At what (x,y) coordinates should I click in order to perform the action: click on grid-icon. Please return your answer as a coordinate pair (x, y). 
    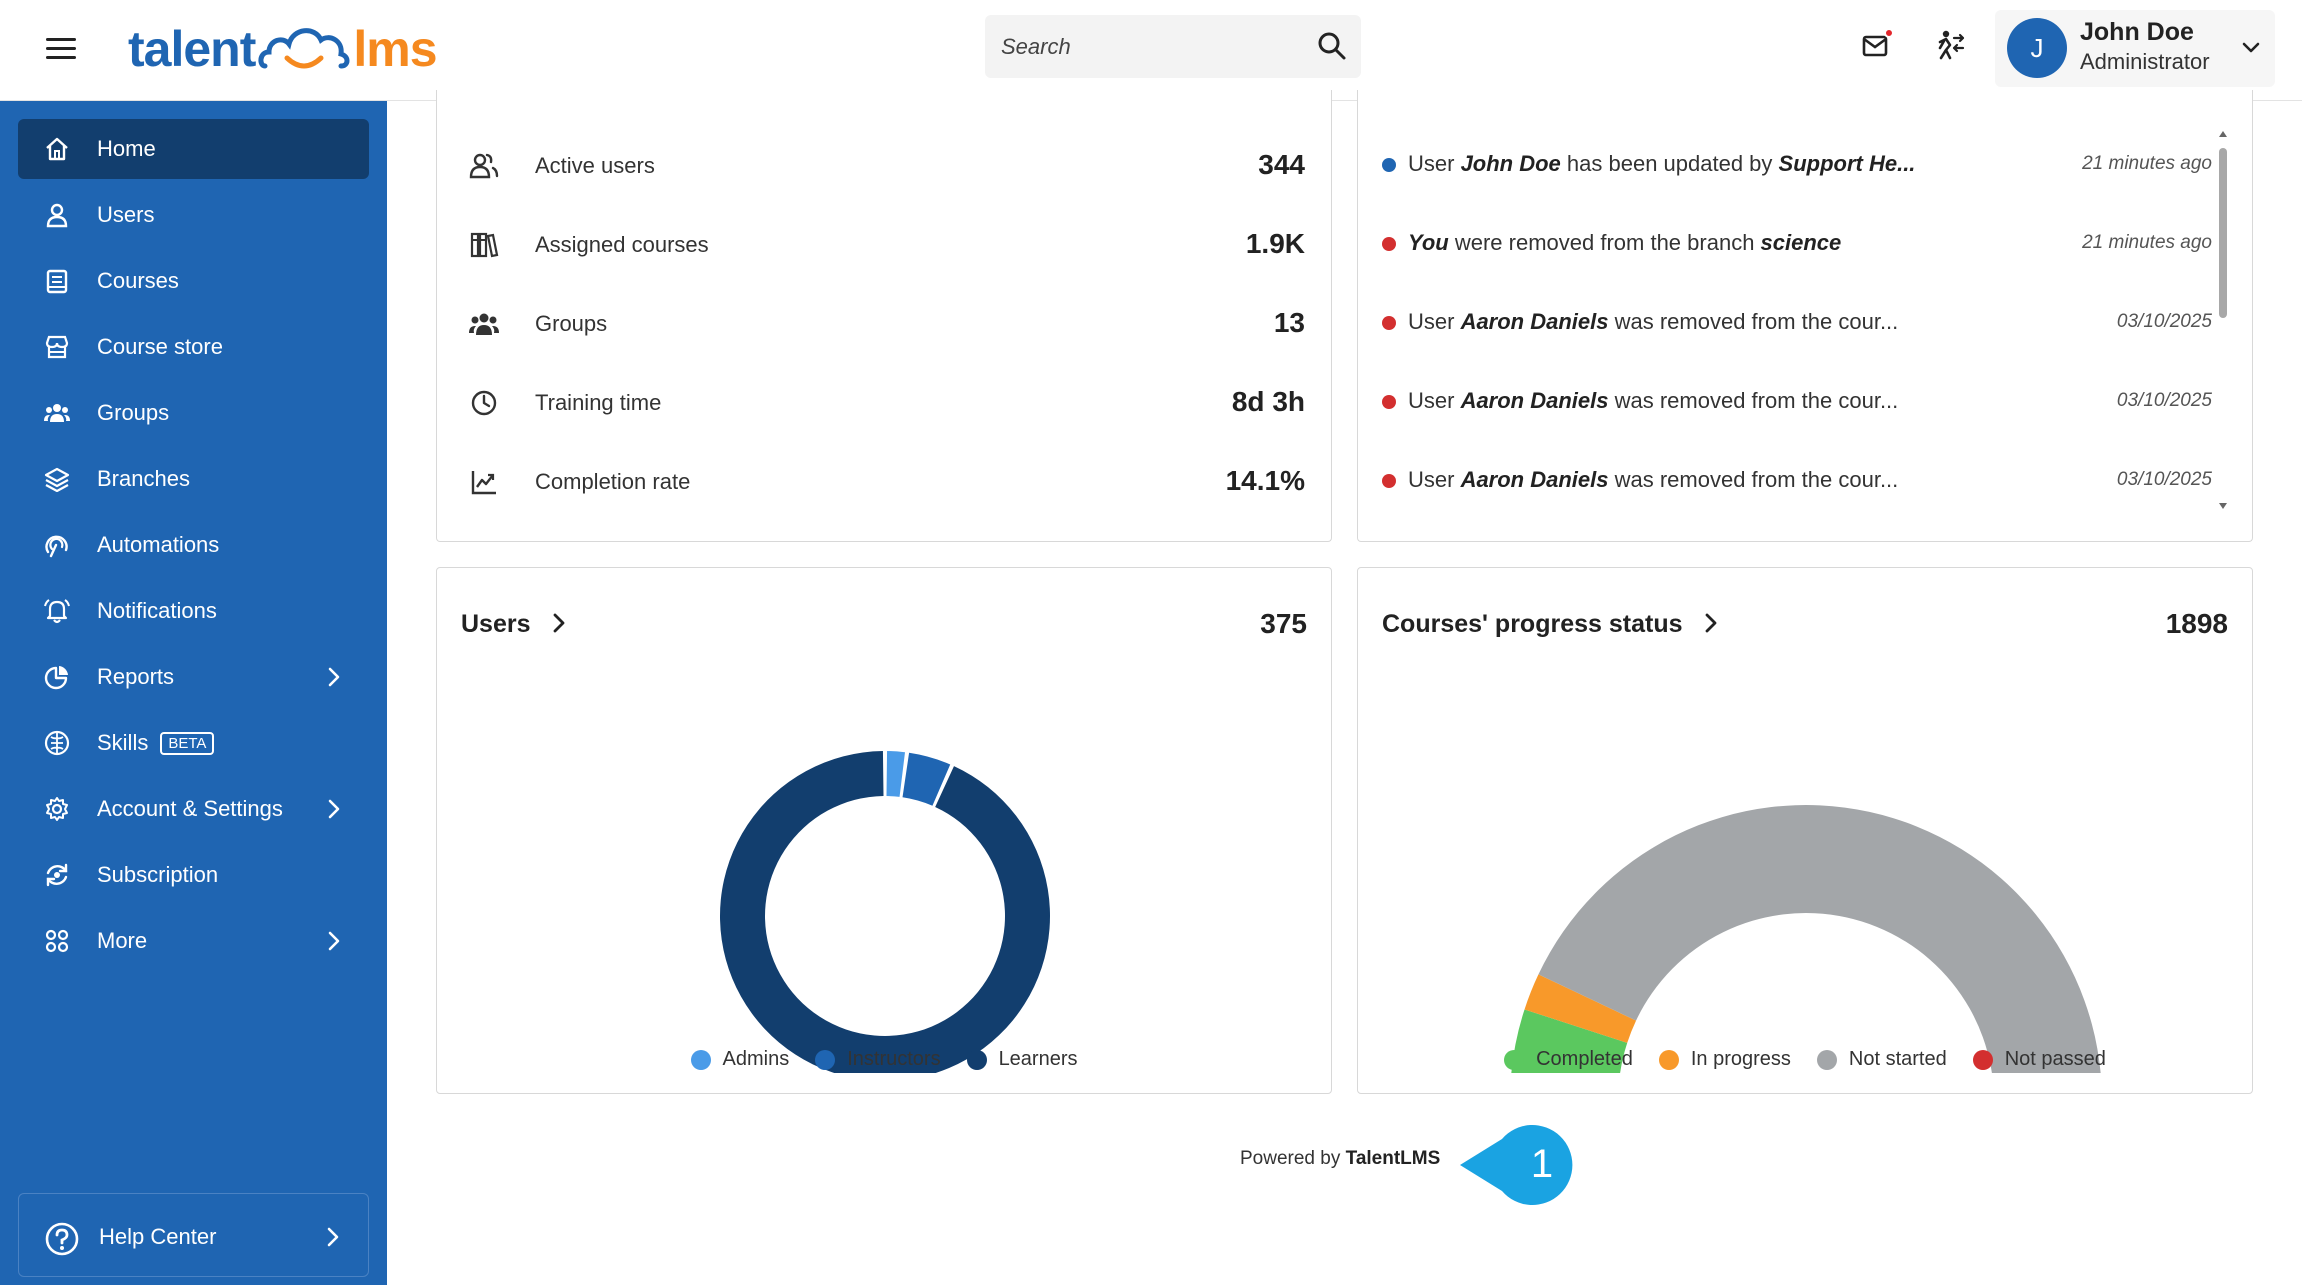
    Looking at the image, I should click on (57, 941).